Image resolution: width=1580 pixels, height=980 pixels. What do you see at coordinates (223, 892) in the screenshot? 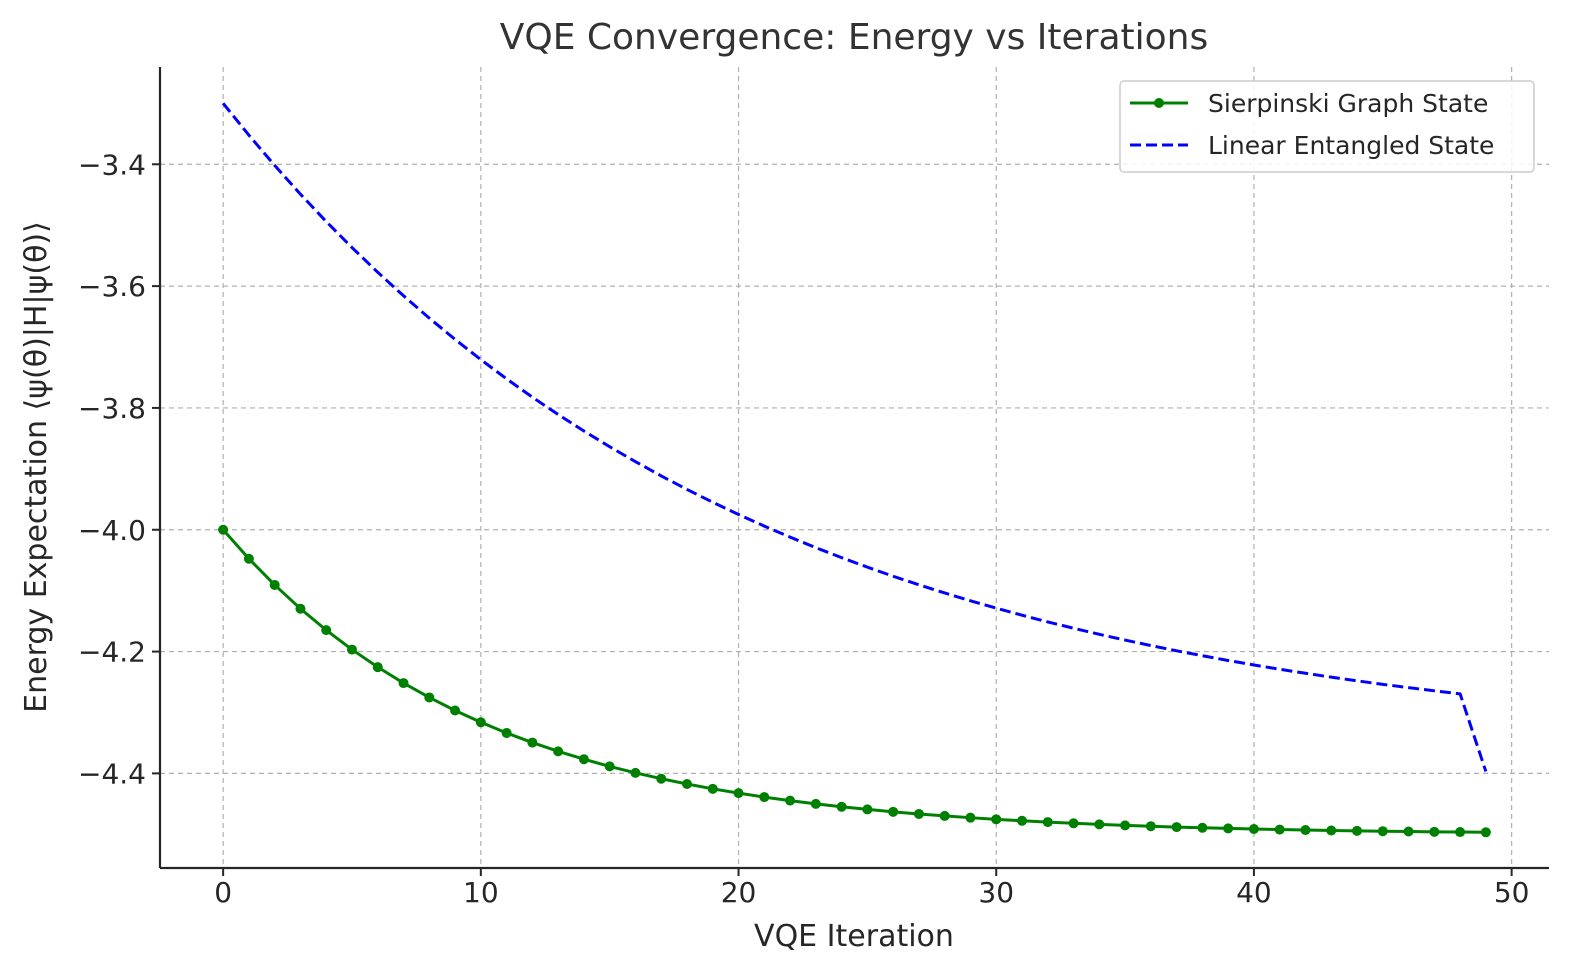
I see `x-tick-label: 0` at bounding box center [223, 892].